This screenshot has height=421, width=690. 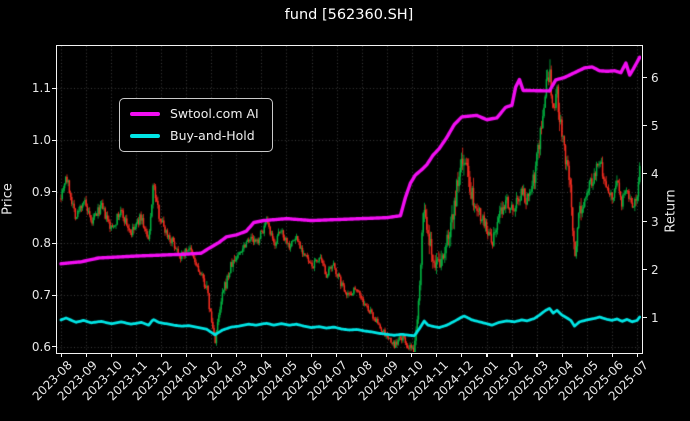 I want to click on price-tick-label: 1.0, so click(x=41, y=140).